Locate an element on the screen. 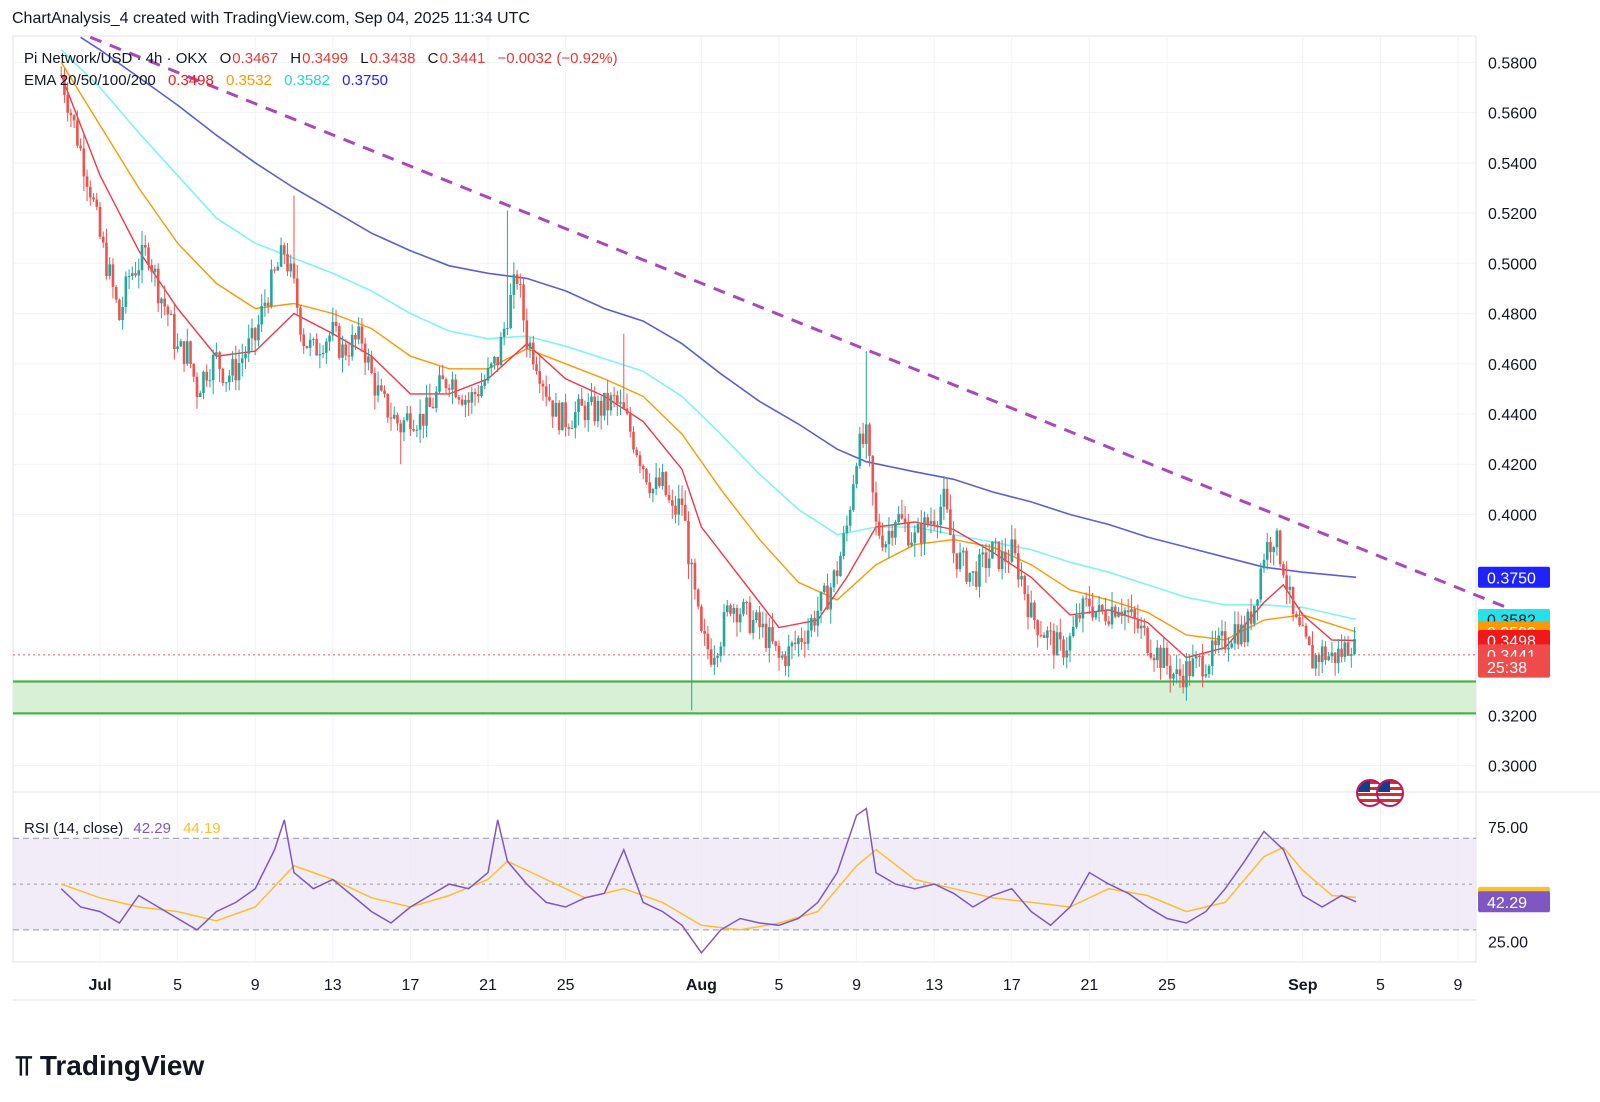  rsi-line is located at coordinates (708, 881).